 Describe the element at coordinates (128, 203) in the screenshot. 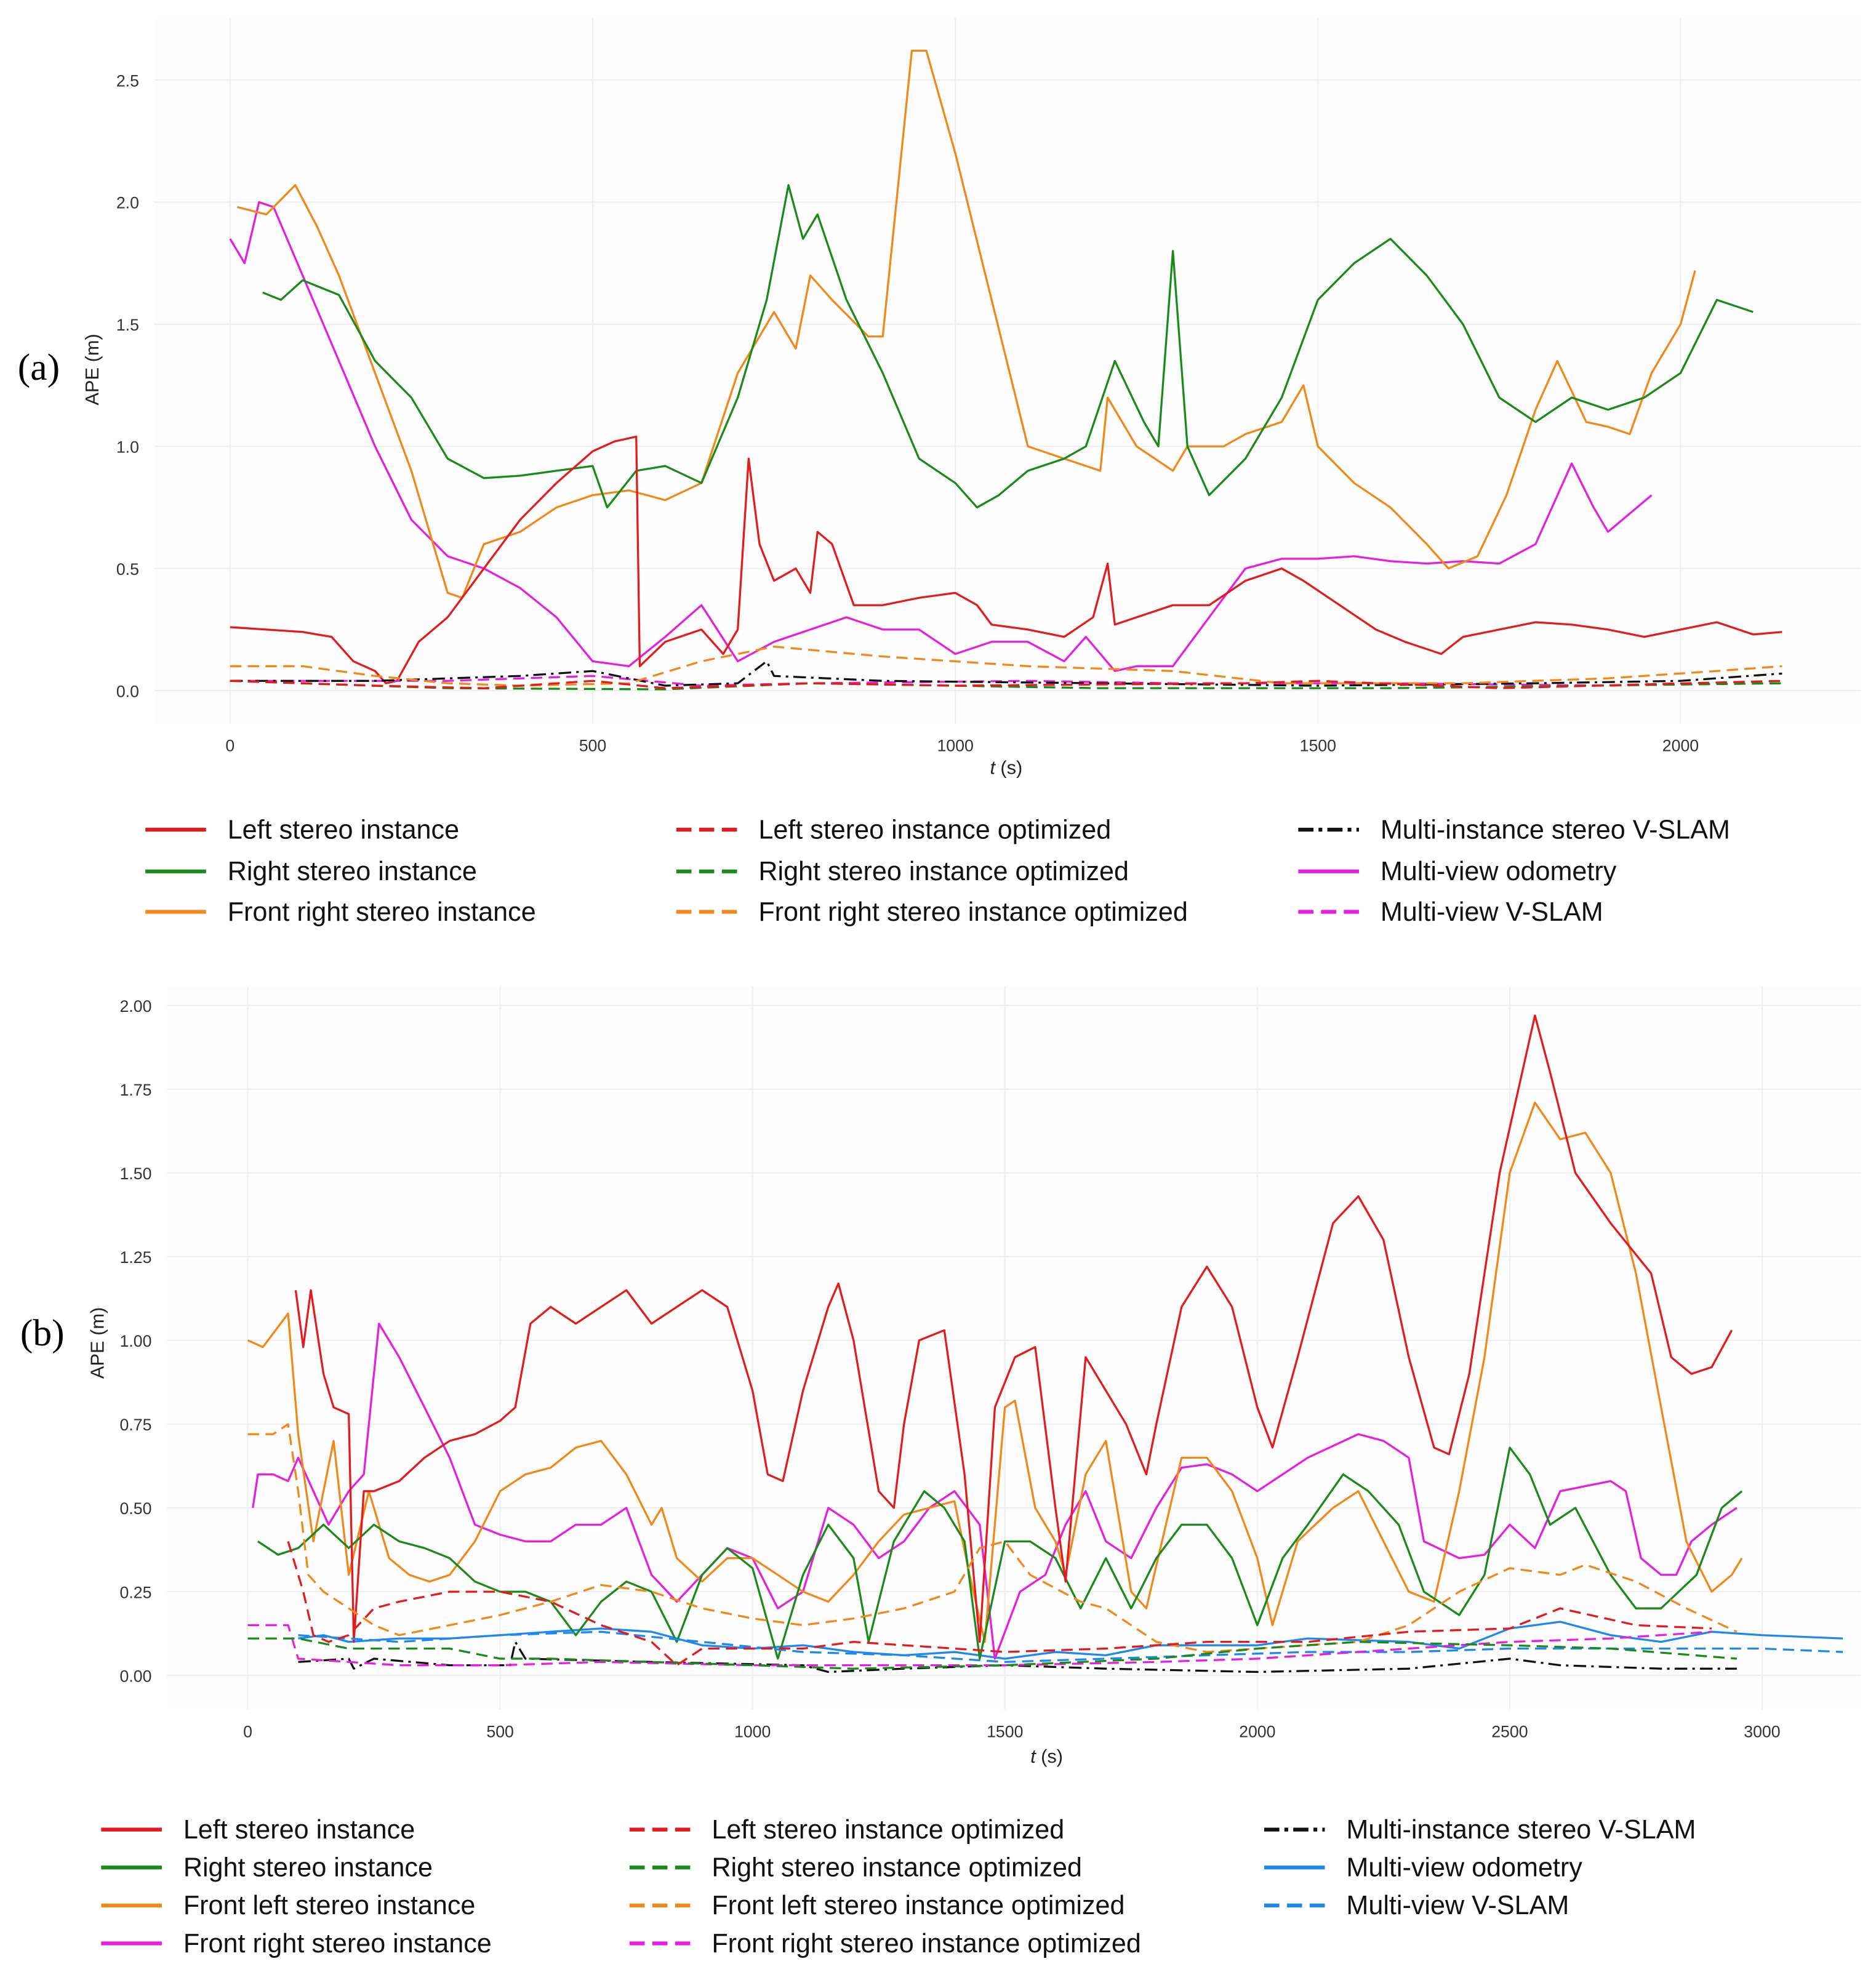

I see `y-tick-label: 2.0` at that location.